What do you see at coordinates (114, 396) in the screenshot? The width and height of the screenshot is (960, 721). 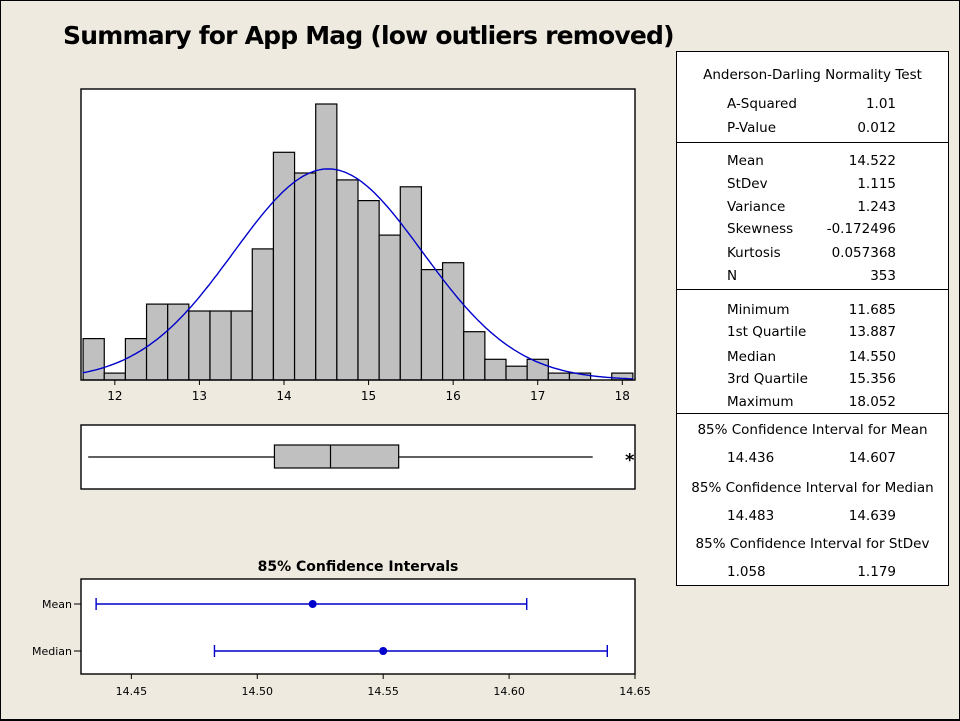 I see `histogram-x-tick-label: 12` at bounding box center [114, 396].